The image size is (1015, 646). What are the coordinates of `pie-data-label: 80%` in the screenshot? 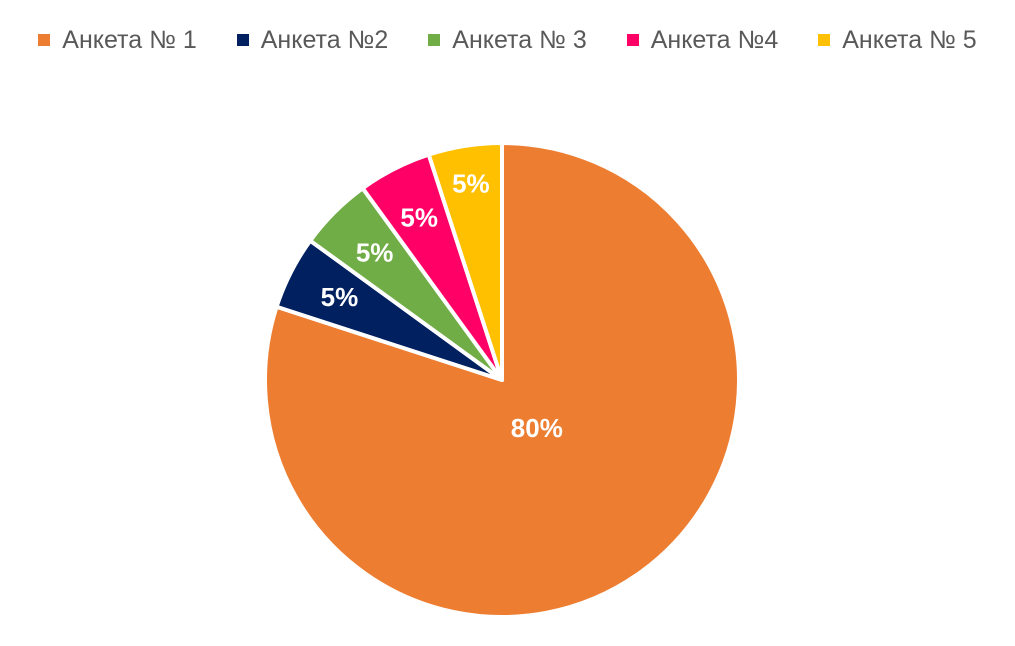 It's located at (537, 428).